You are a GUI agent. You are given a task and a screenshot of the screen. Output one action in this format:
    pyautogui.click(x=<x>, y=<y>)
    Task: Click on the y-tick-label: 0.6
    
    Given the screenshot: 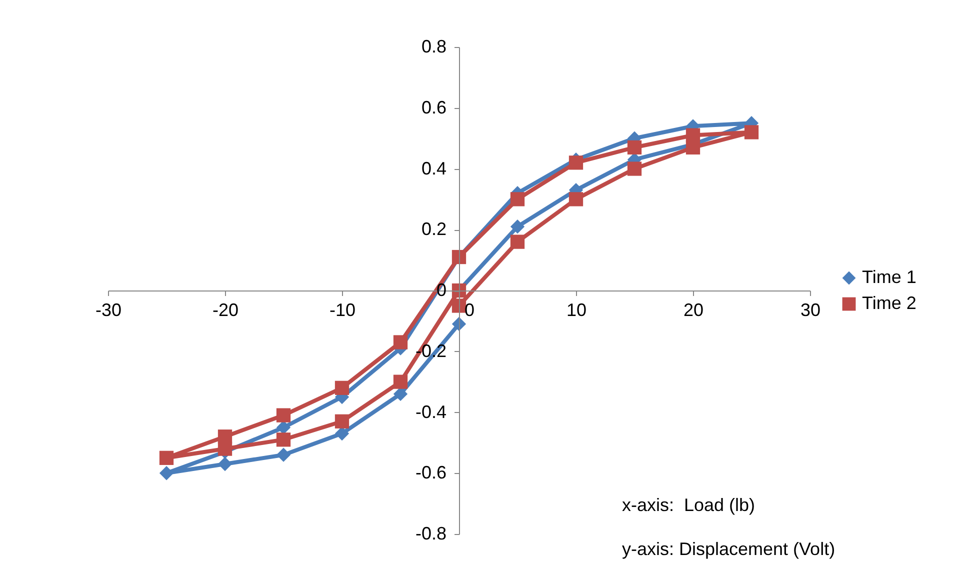 What is the action you would take?
    pyautogui.click(x=433, y=107)
    